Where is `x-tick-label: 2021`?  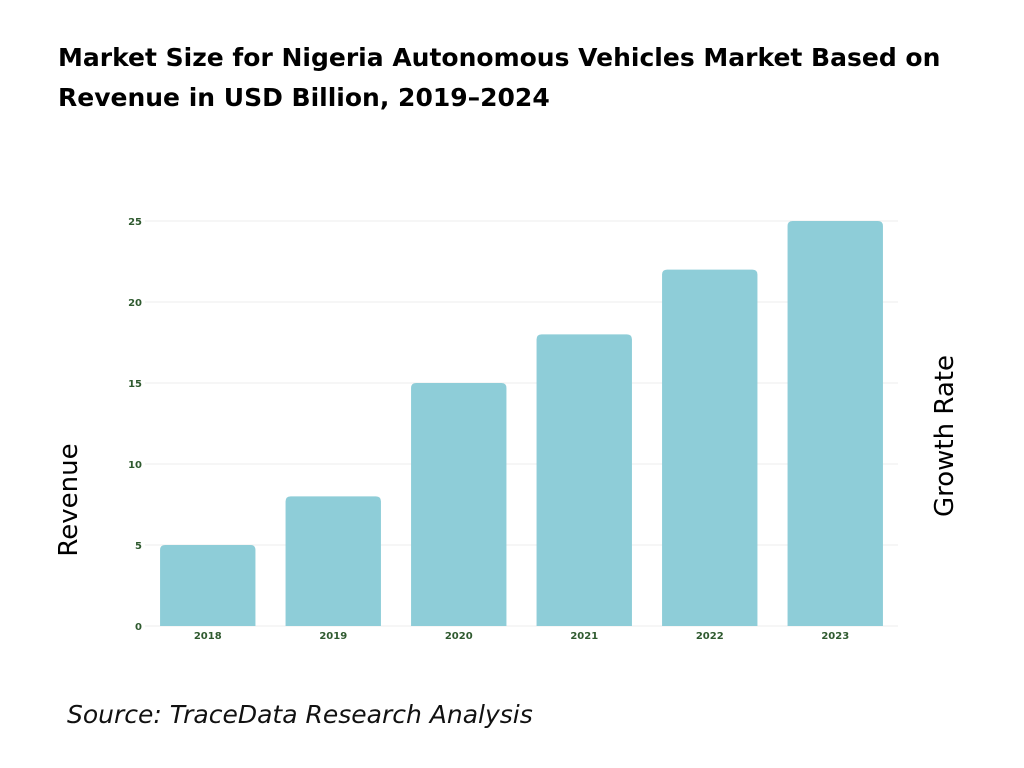
x-tick-label: 2021 is located at coordinates (584, 636).